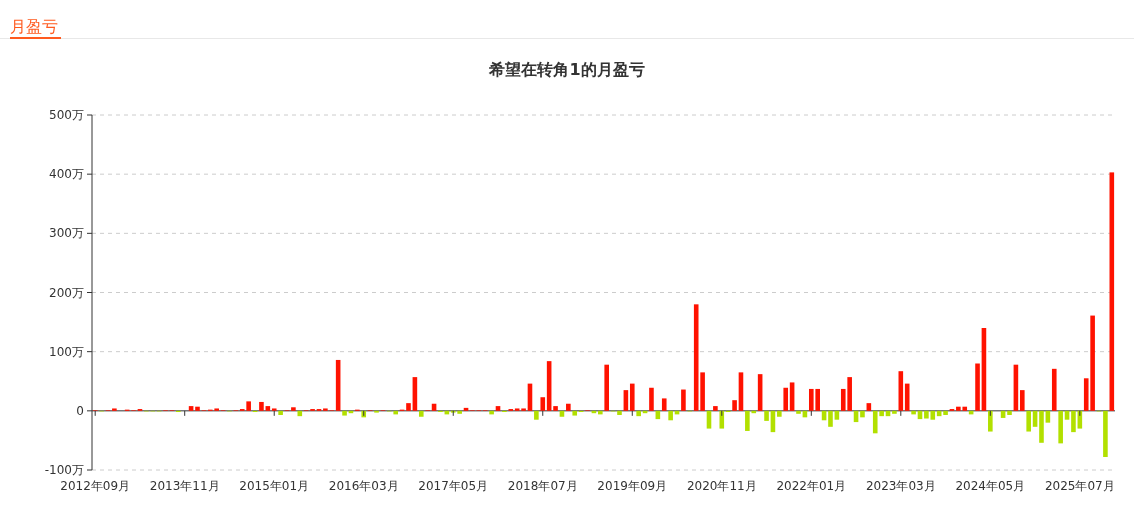 The height and width of the screenshot is (509, 1134). What do you see at coordinates (453, 486) in the screenshot?
I see `x-tick-label: 2017年05月` at bounding box center [453, 486].